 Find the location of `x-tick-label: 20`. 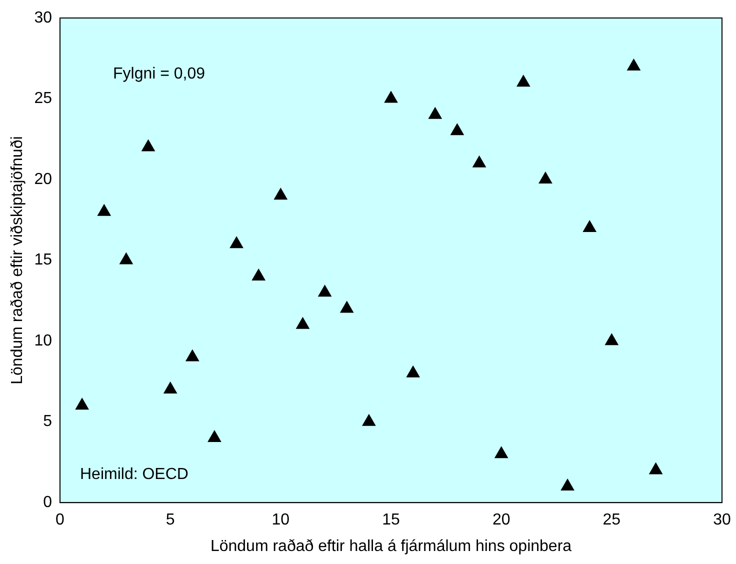

x-tick-label: 20 is located at coordinates (501, 520).